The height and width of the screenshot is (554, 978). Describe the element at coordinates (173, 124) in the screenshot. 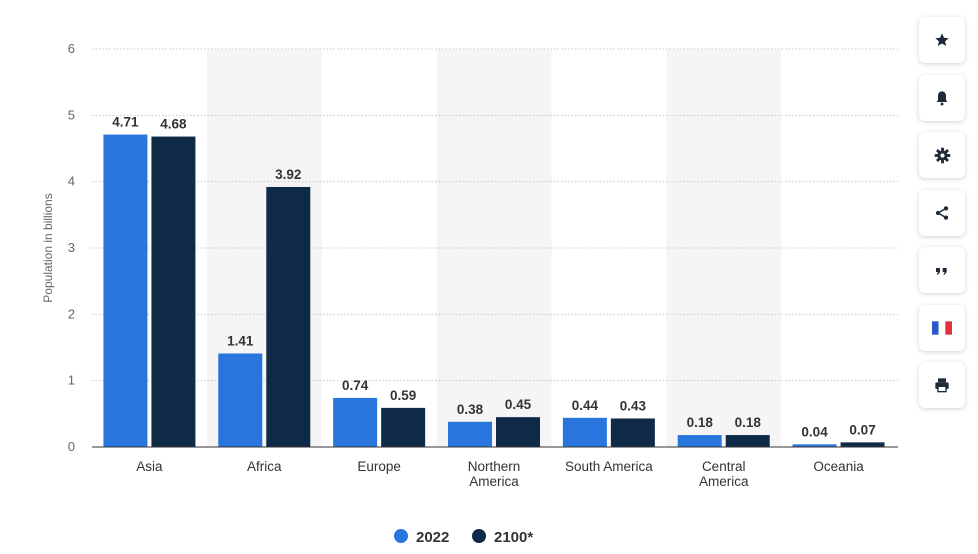

I see `data-label: 4.68` at that location.